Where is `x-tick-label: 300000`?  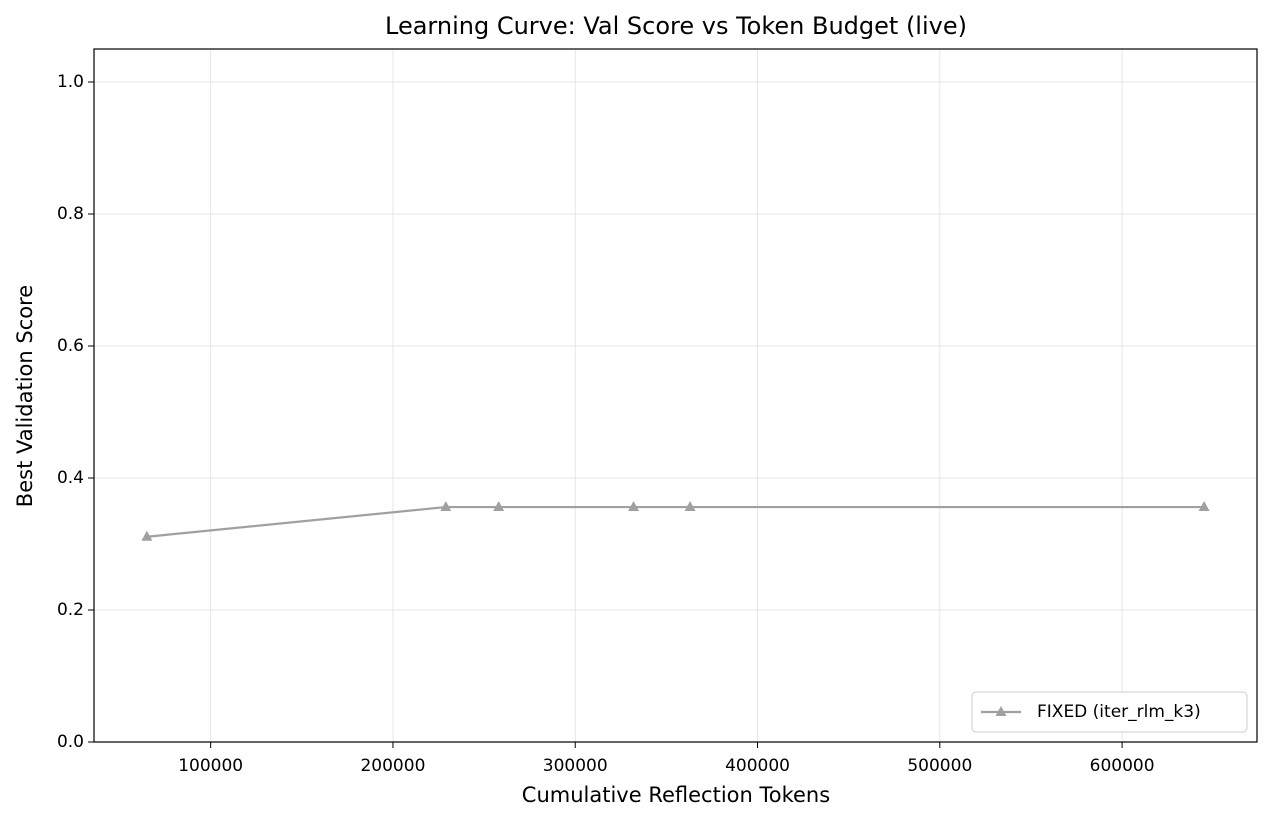
x-tick-label: 300000 is located at coordinates (575, 766).